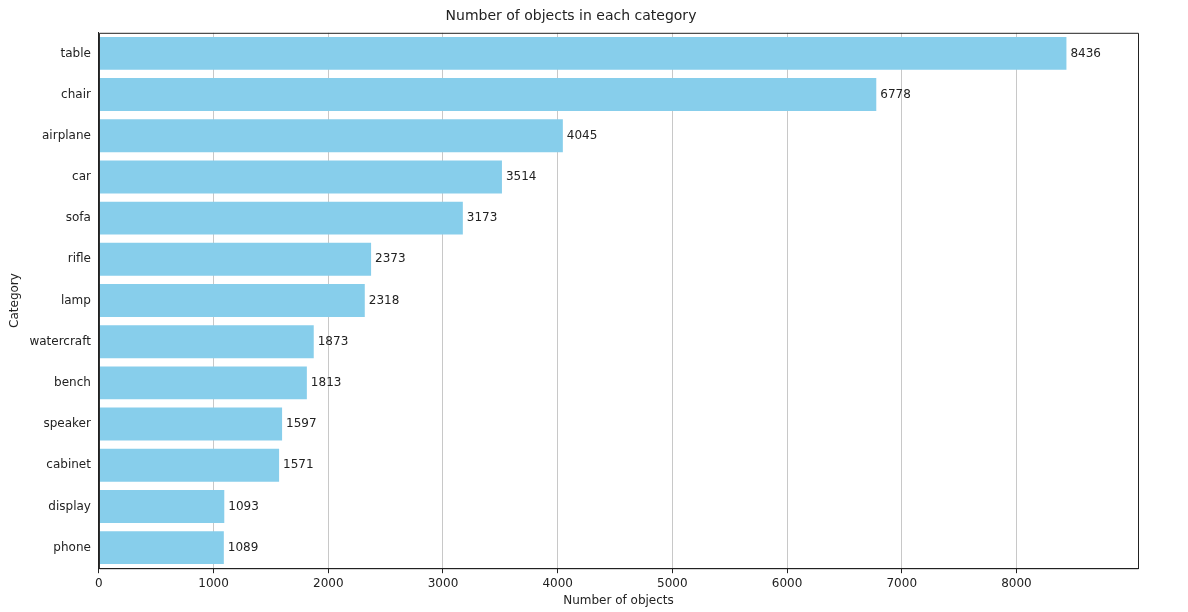 The width and height of the screenshot is (1188, 612). I want to click on y-axis-title: Category, so click(14, 300).